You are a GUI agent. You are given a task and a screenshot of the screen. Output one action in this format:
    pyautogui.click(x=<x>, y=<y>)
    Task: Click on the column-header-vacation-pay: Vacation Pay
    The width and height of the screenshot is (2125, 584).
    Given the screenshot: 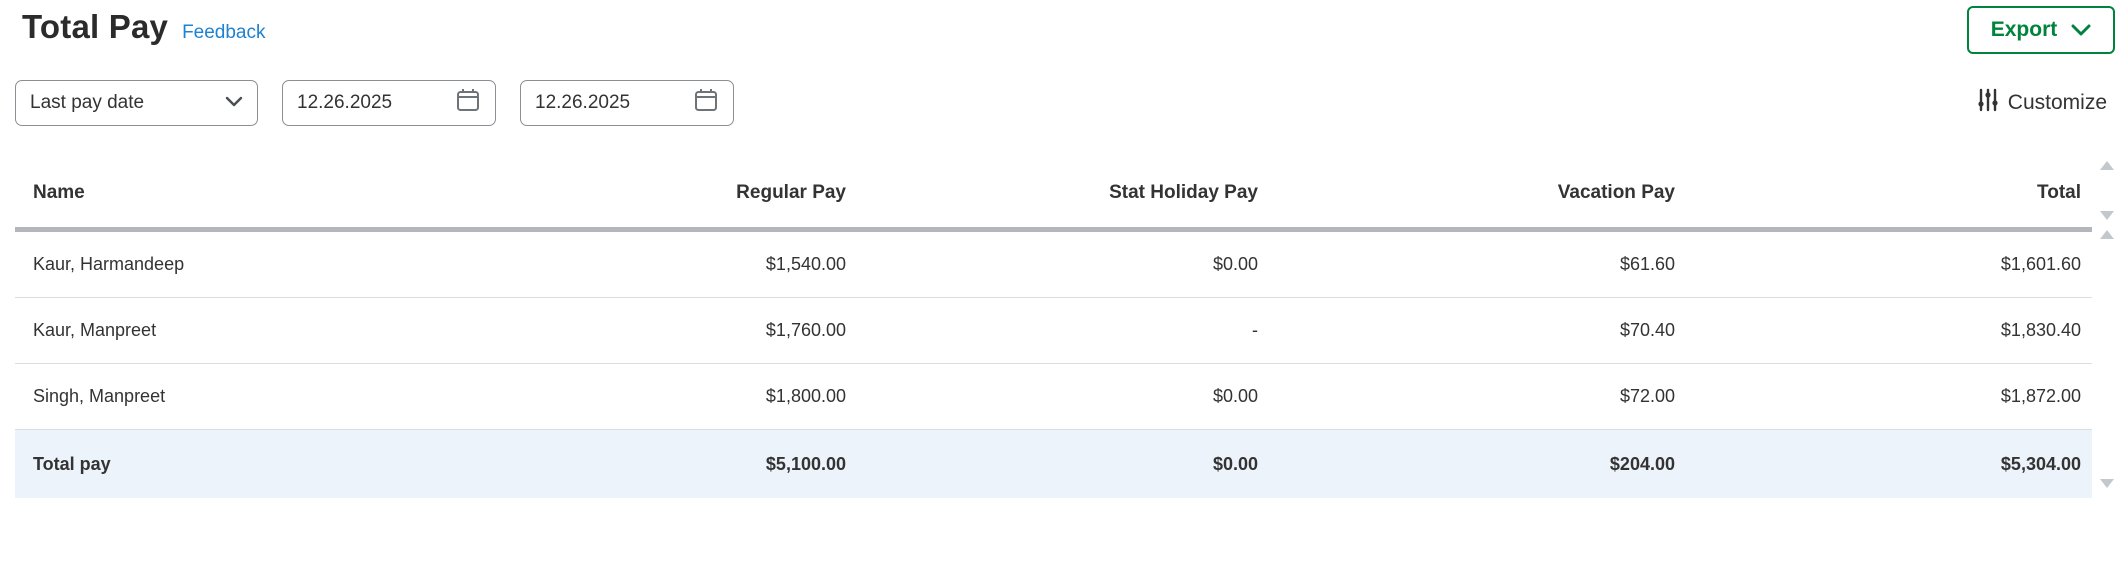 What is the action you would take?
    pyautogui.click(x=1616, y=192)
    